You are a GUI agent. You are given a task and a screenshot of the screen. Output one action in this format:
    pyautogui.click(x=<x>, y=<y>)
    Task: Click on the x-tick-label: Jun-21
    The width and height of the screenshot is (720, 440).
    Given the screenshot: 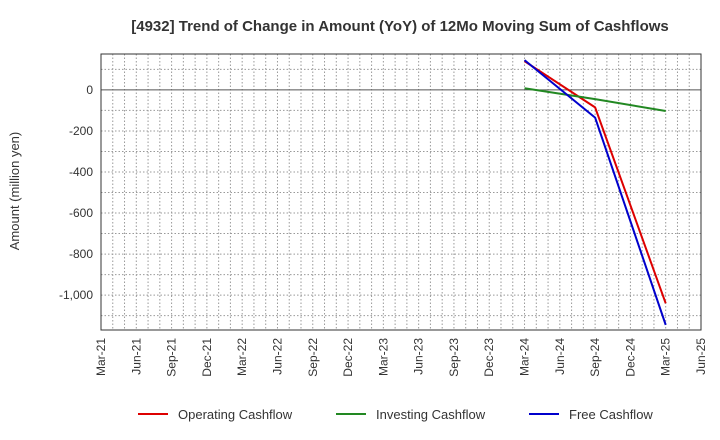 What is the action you would take?
    pyautogui.click(x=136, y=356)
    